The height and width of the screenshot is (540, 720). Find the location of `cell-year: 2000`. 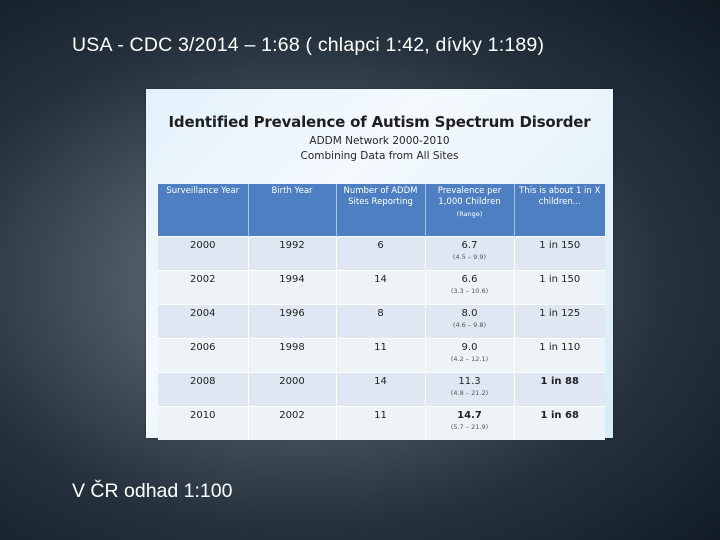

cell-year: 2000 is located at coordinates (203, 253).